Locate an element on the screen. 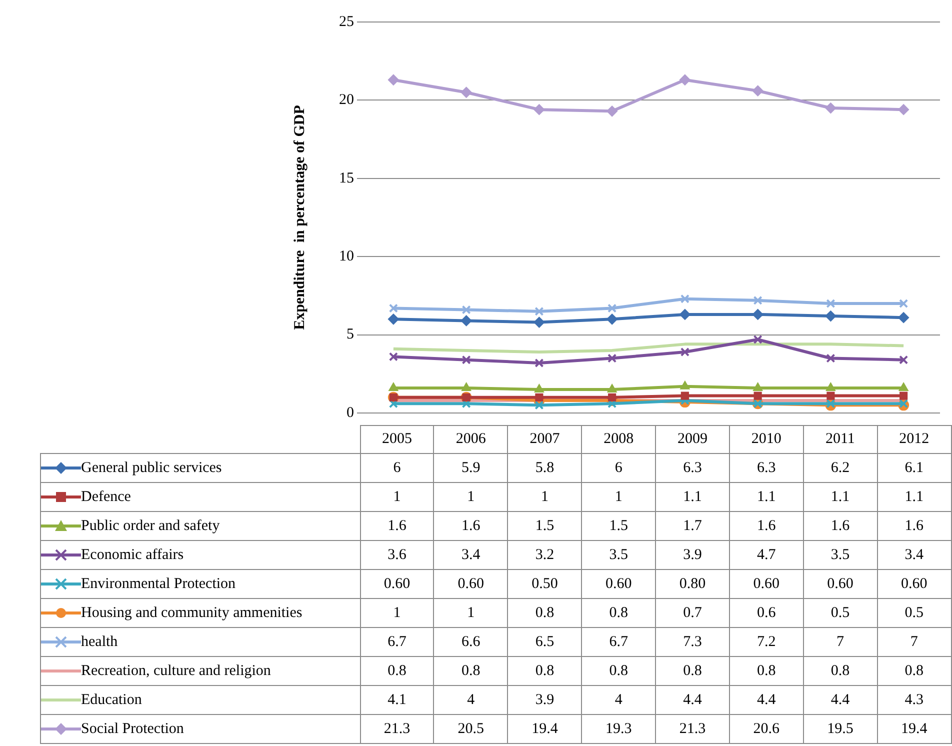  data-label: 0.6 is located at coordinates (766, 613).